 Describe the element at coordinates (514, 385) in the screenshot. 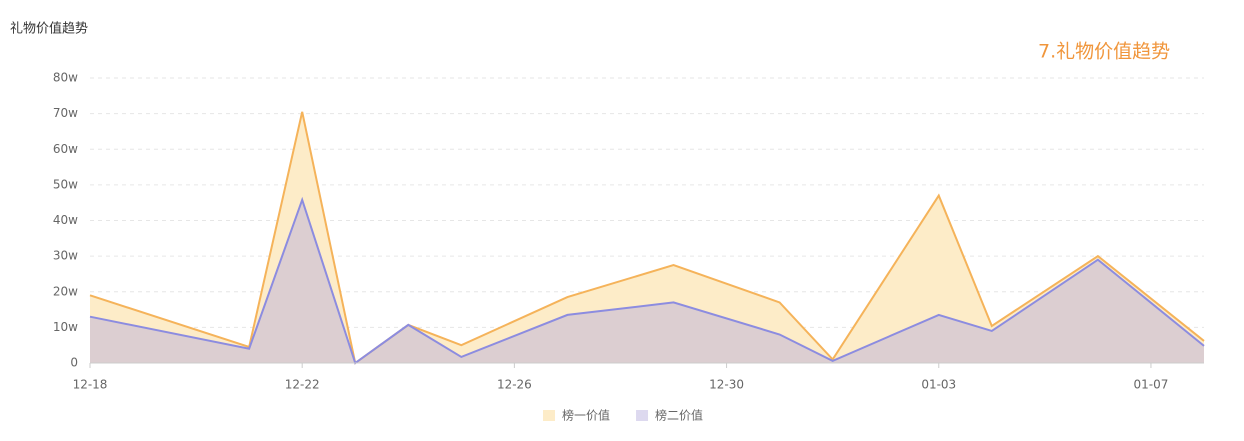

I see `x-tick-label: 12-26` at that location.